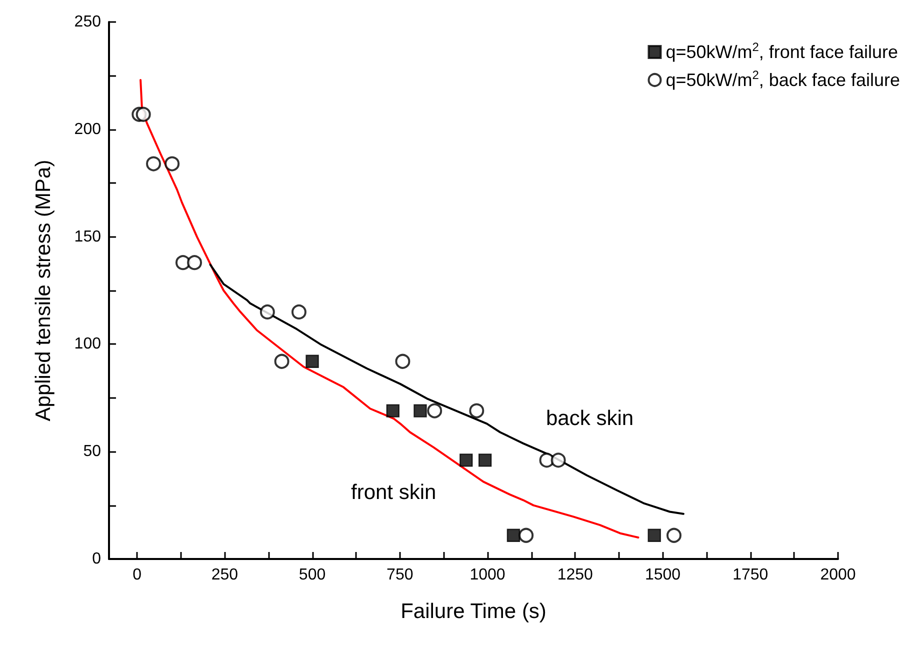 The image size is (919, 647). What do you see at coordinates (393, 492) in the screenshot?
I see `annotation: front skin` at bounding box center [393, 492].